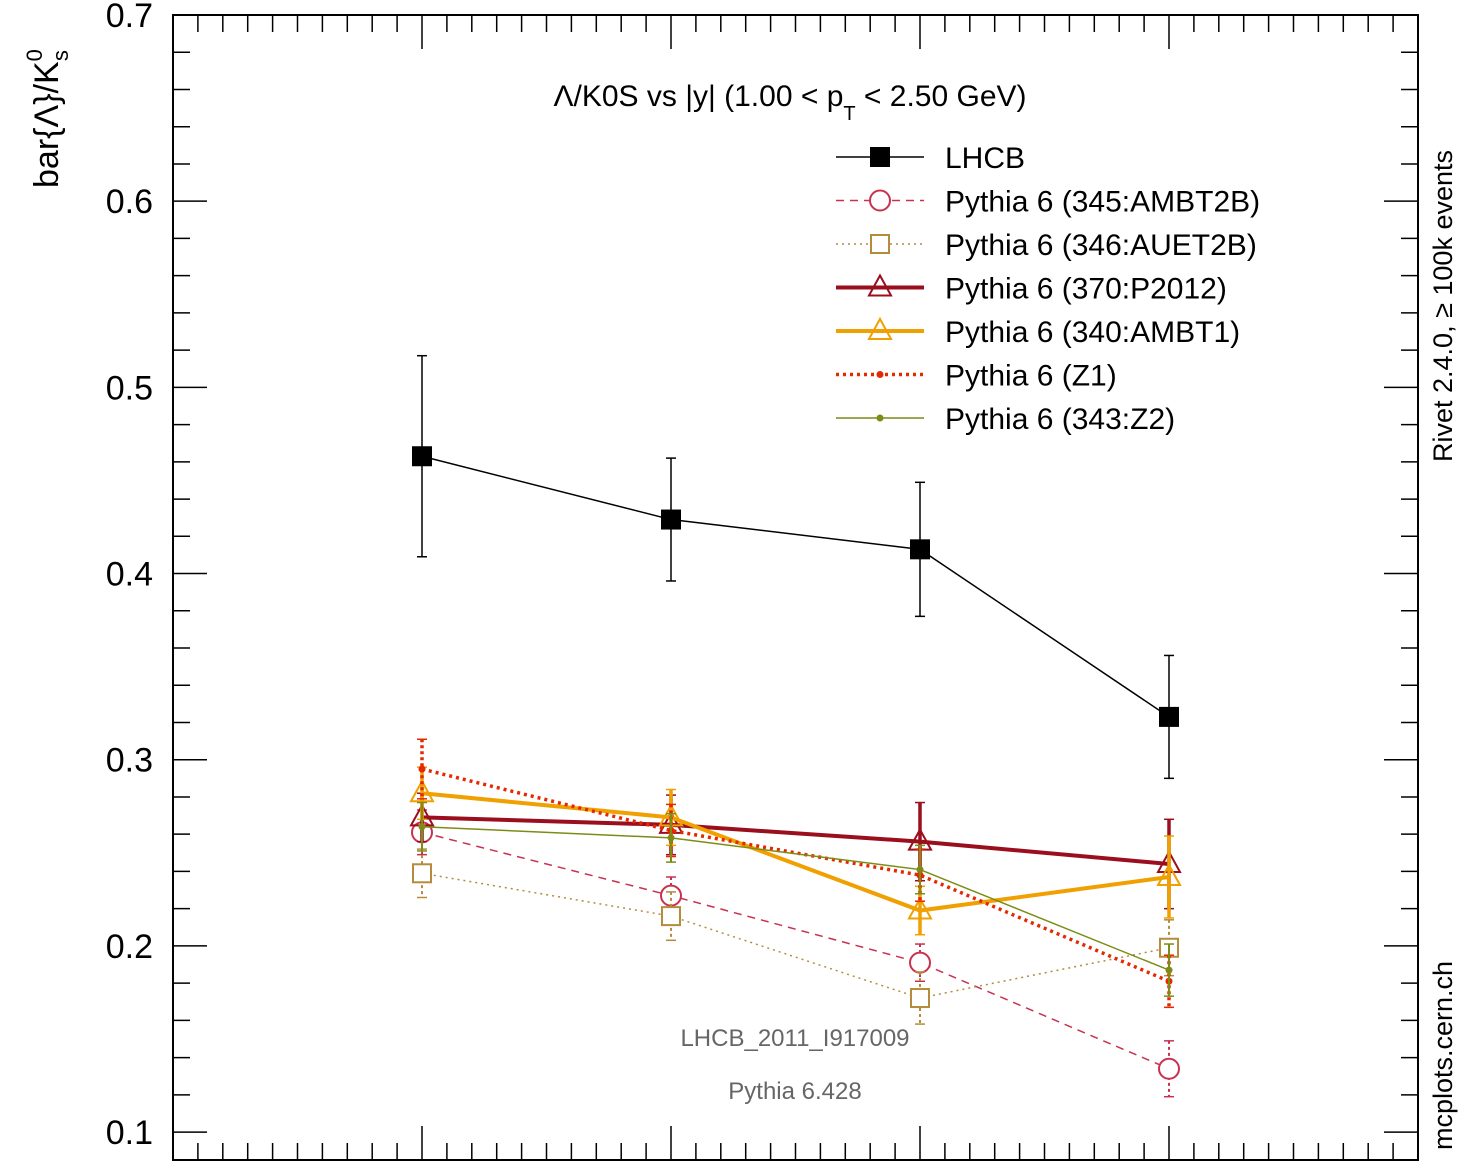  I want to click on legend-entry-2: Pythia 6 (346:AUET2B), so click(1046, 245).